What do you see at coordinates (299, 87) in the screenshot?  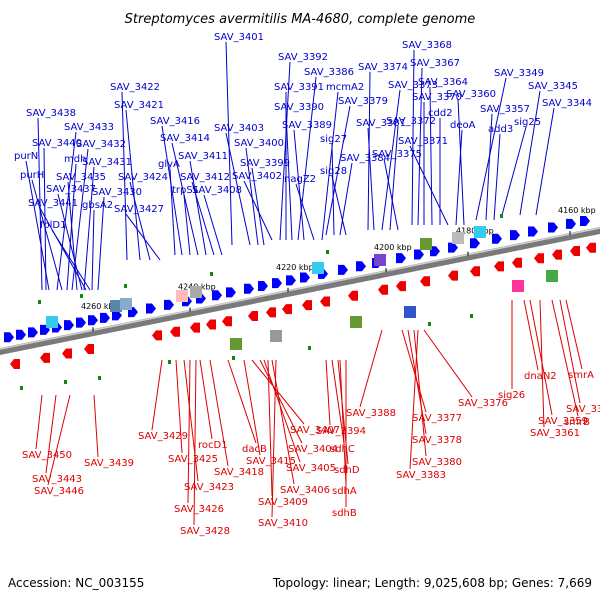 I see `forward-gene-sav-3391-label: SAV_3391` at bounding box center [299, 87].